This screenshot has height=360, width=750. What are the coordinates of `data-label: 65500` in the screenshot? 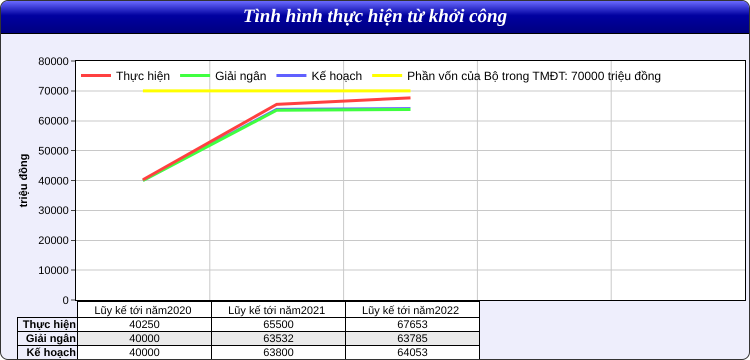 It's located at (279, 325).